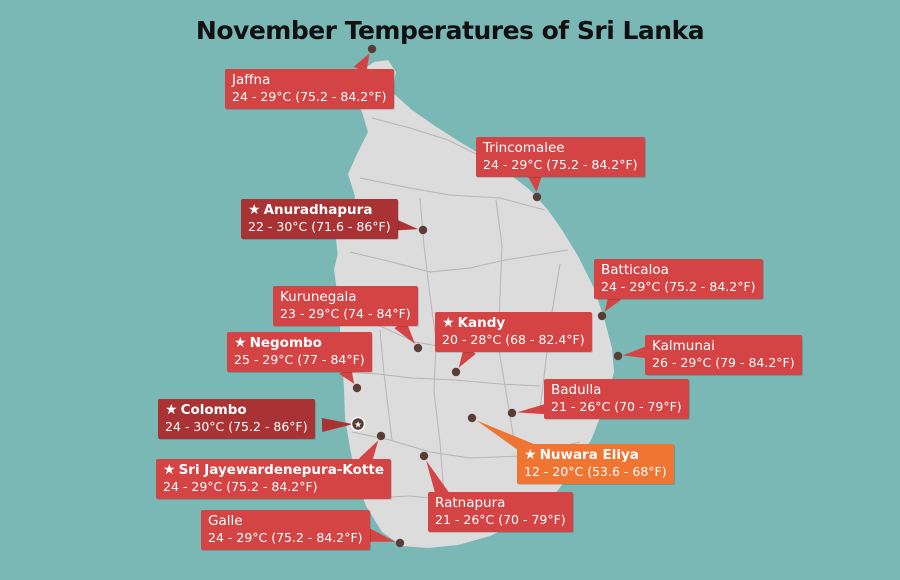 The height and width of the screenshot is (580, 900). I want to click on city-name: Jaffna, so click(251, 80).